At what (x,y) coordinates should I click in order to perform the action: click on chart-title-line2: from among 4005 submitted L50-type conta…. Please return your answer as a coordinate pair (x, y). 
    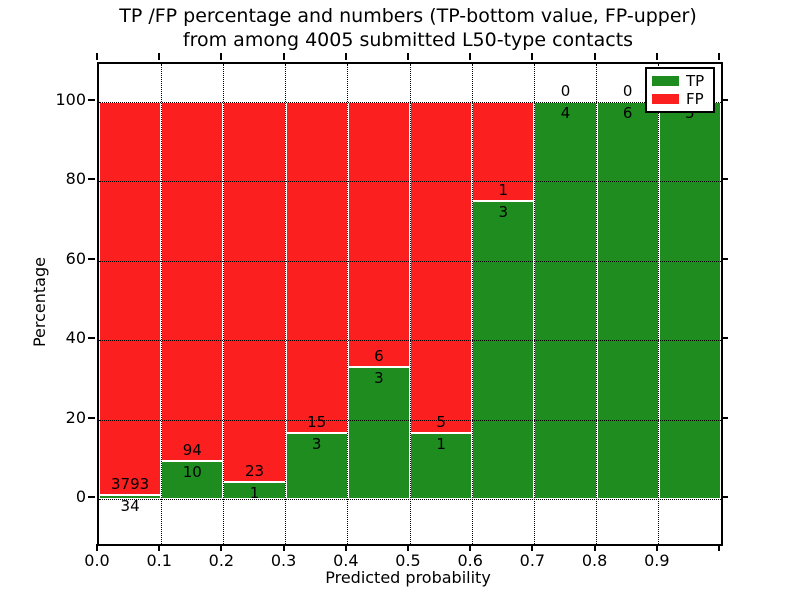
    Looking at the image, I should click on (408, 40).